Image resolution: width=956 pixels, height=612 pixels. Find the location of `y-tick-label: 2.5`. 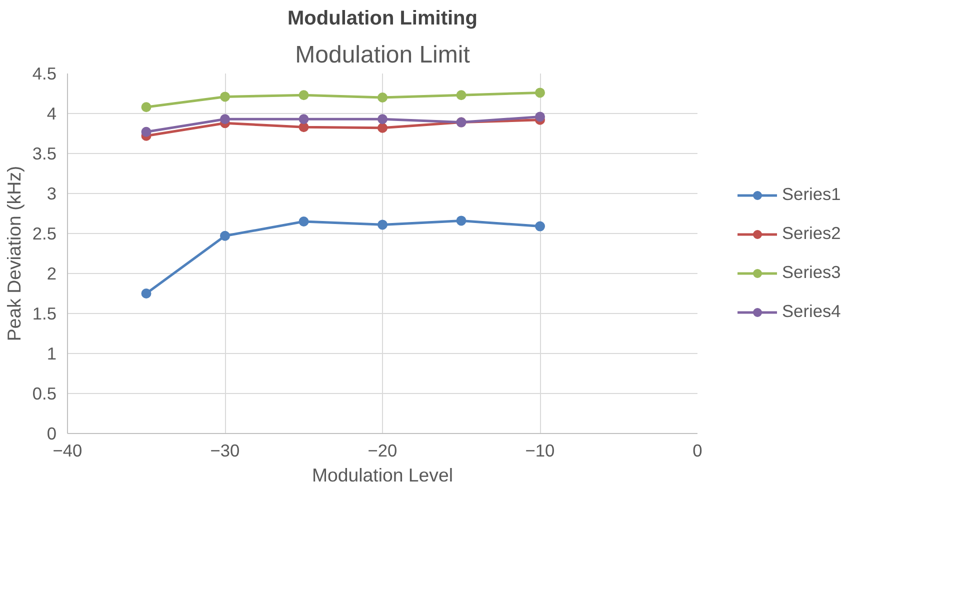

y-tick-label: 2.5 is located at coordinates (44, 234).